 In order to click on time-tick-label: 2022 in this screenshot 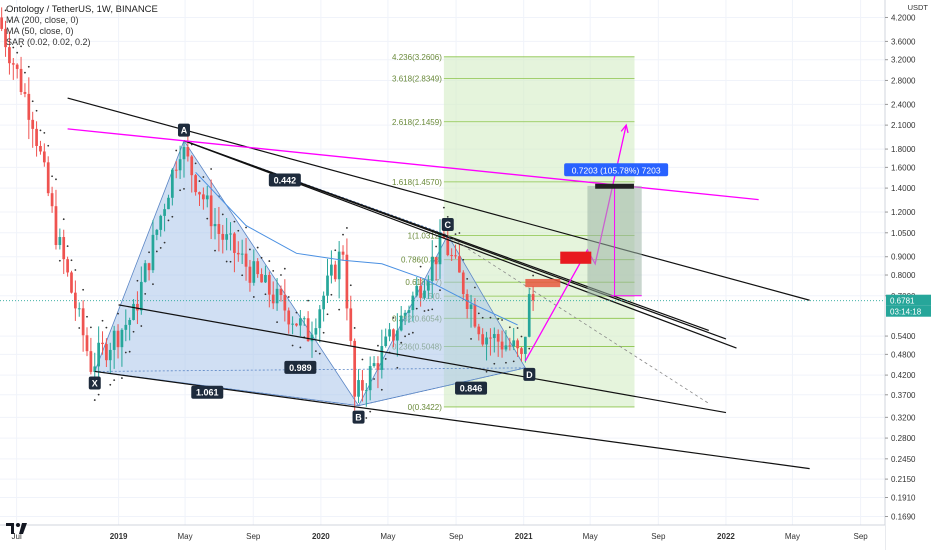, I will do `click(726, 536)`.